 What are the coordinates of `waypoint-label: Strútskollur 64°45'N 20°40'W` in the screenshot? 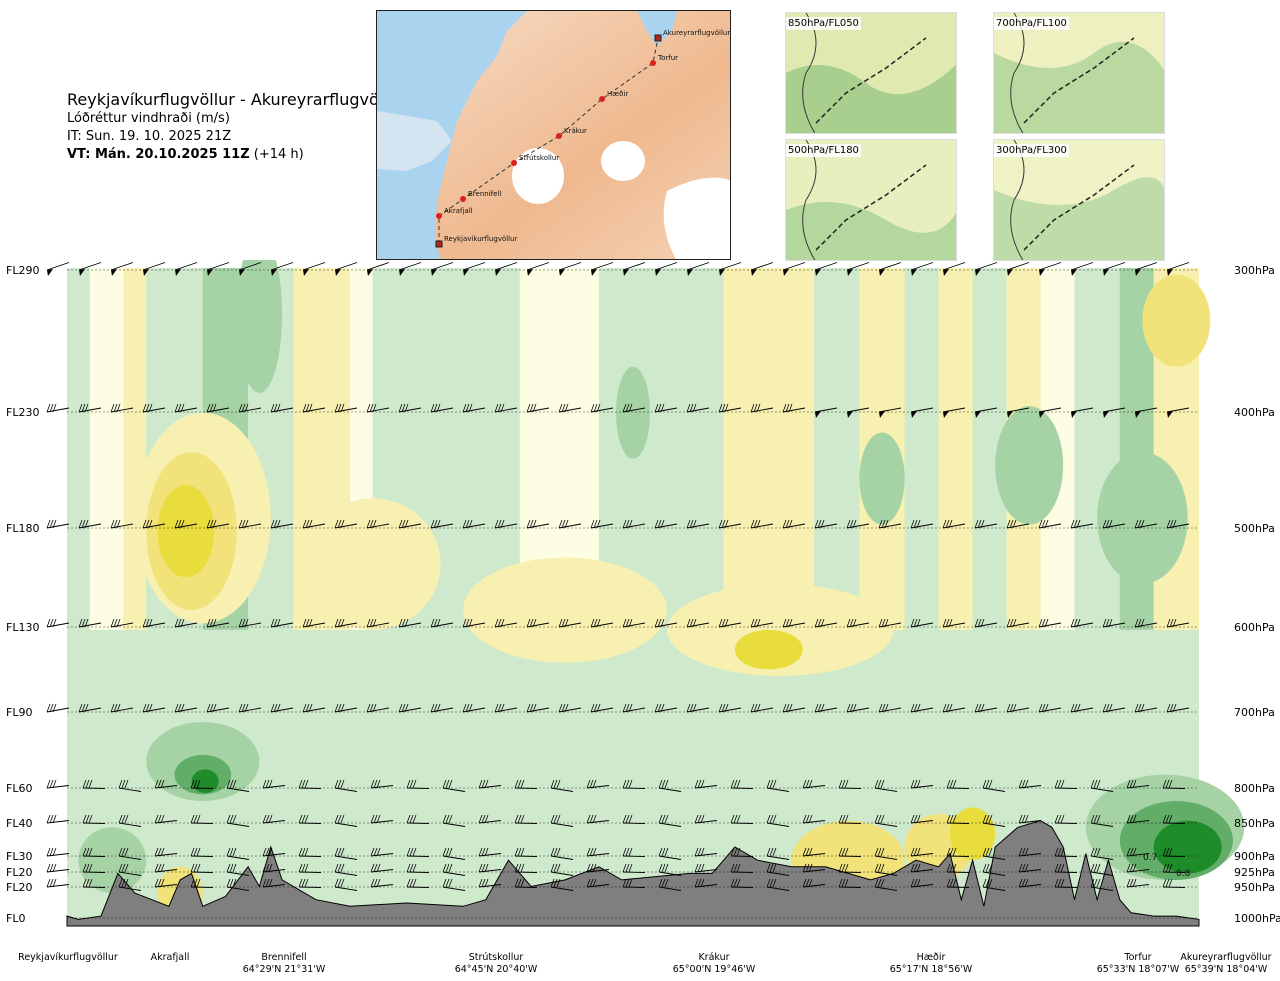 It's located at (496, 964).